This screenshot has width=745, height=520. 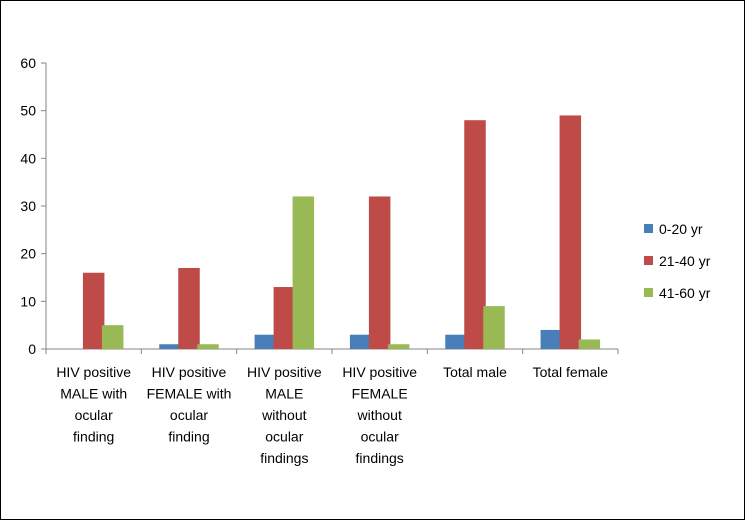 What do you see at coordinates (93, 394) in the screenshot?
I see `x-tick-label: MALE with` at bounding box center [93, 394].